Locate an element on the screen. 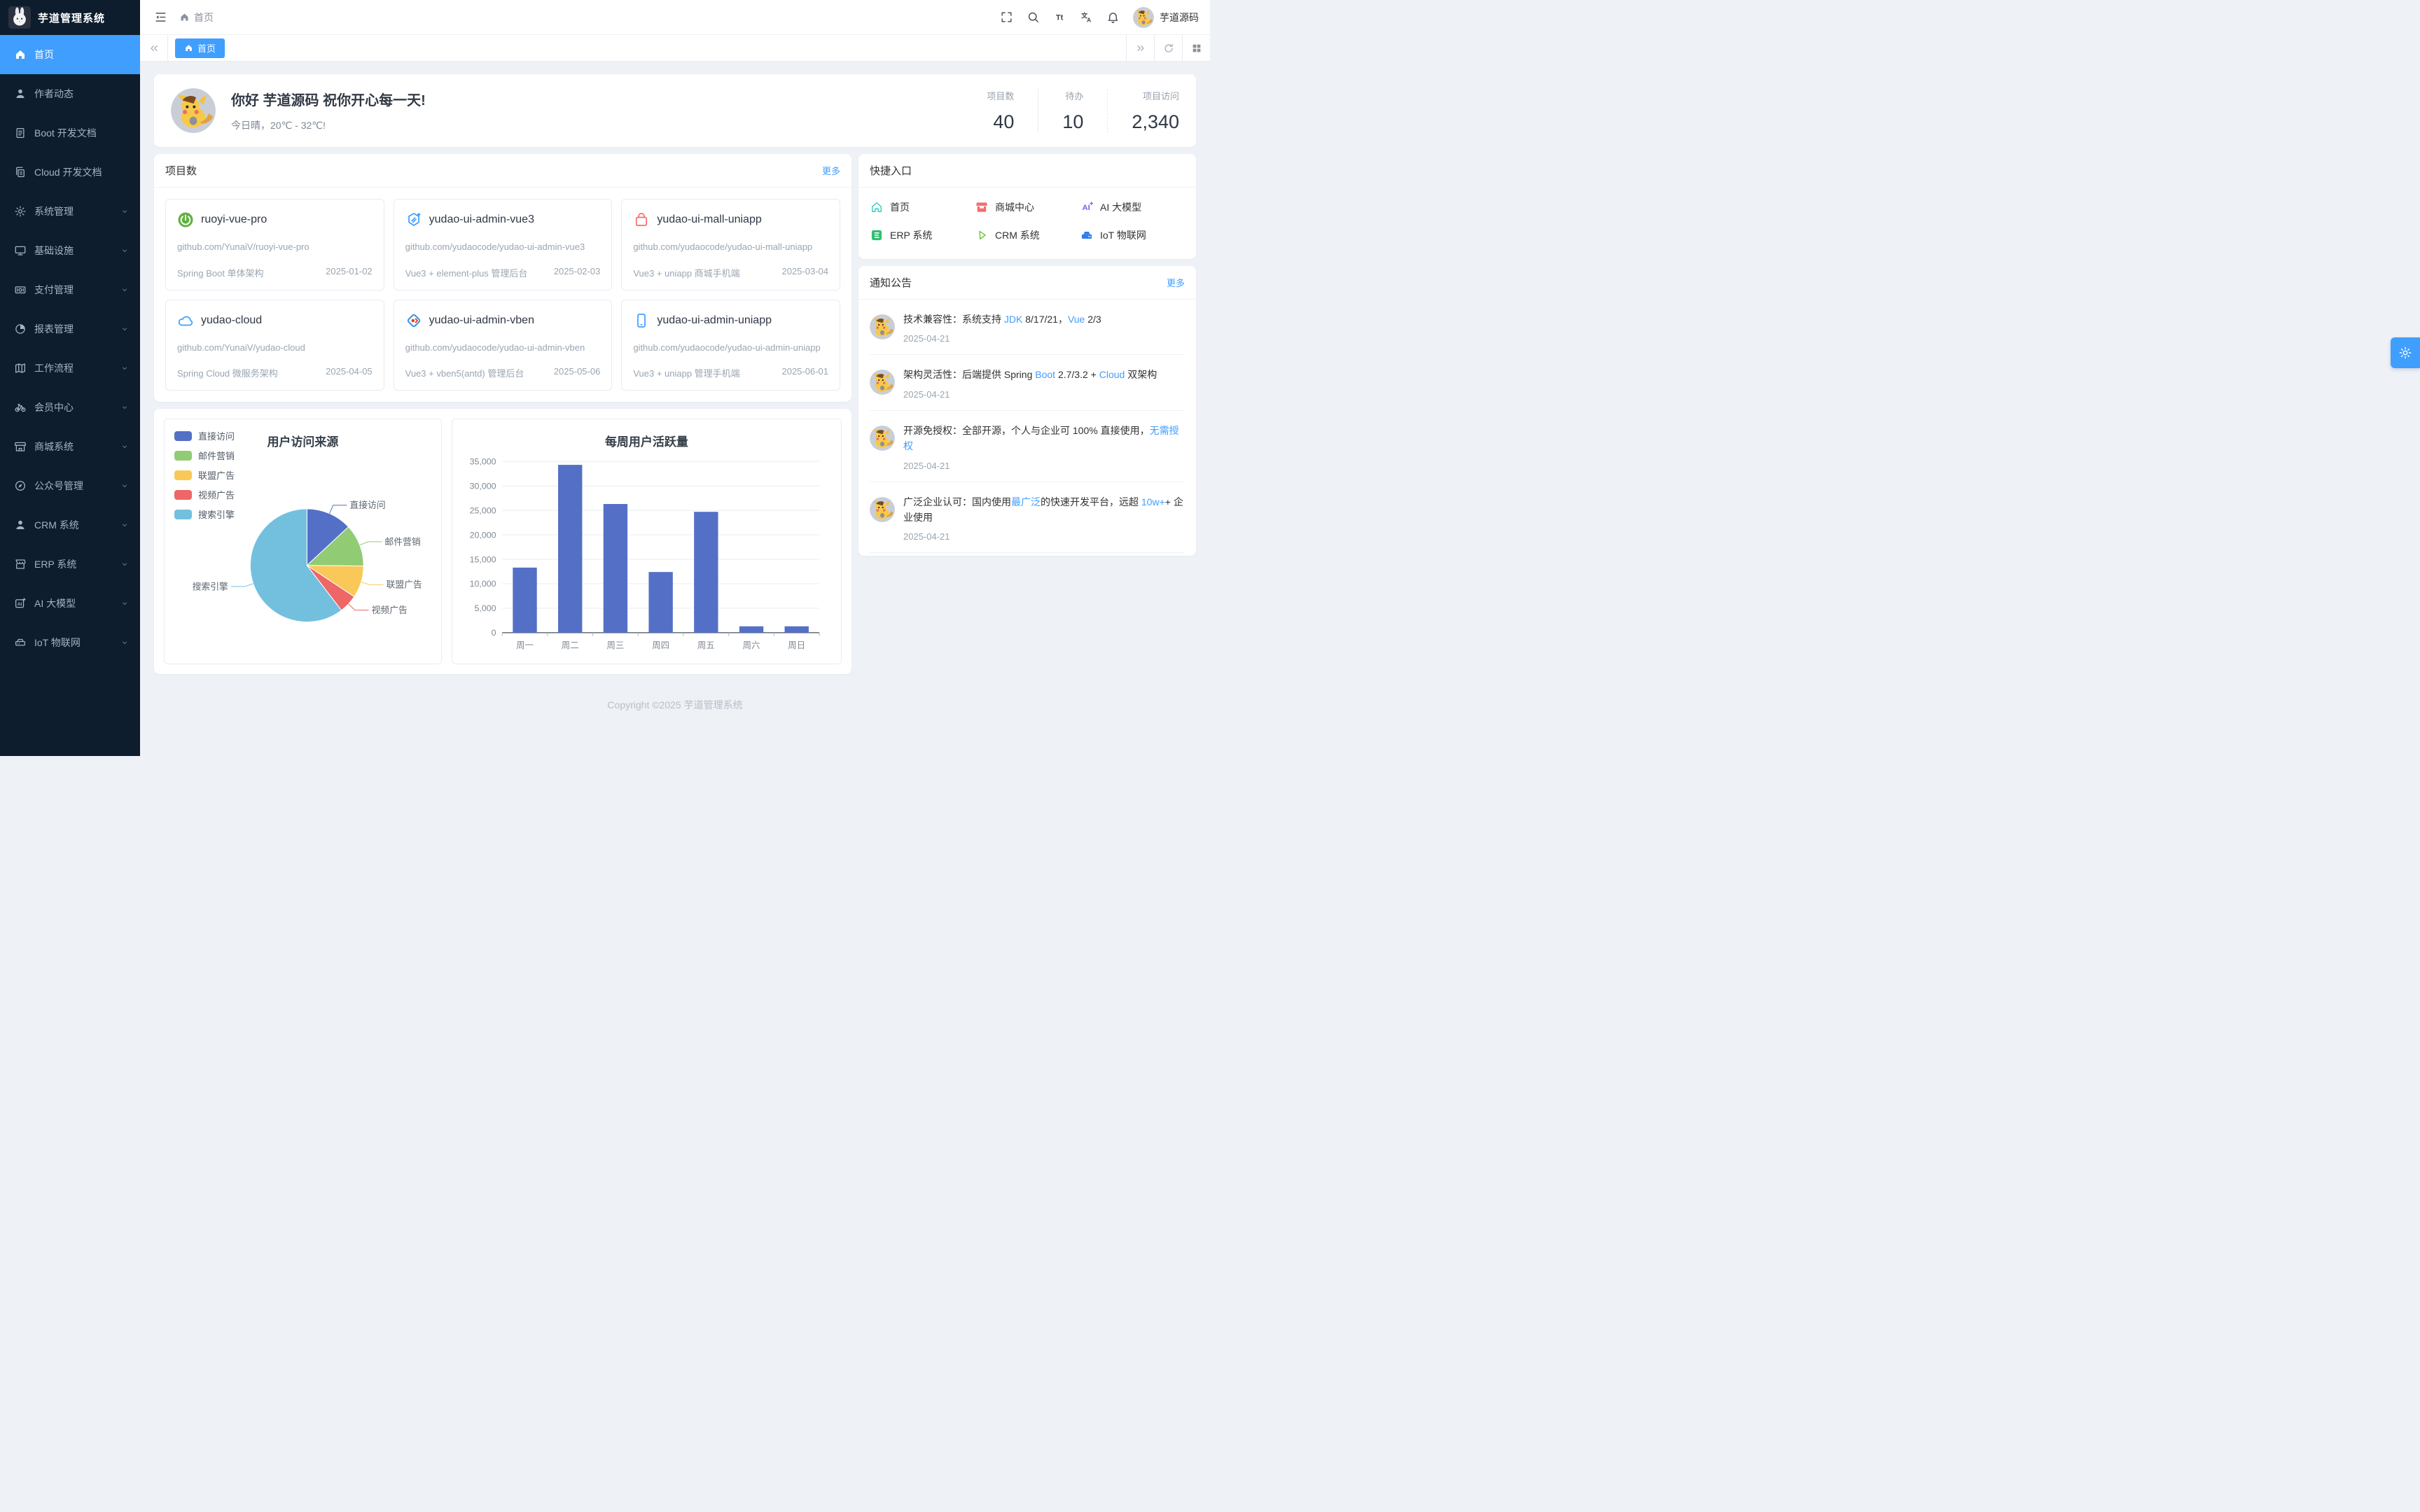 The width and height of the screenshot is (2420, 1512). pie-label-line is located at coordinates (371, 543).